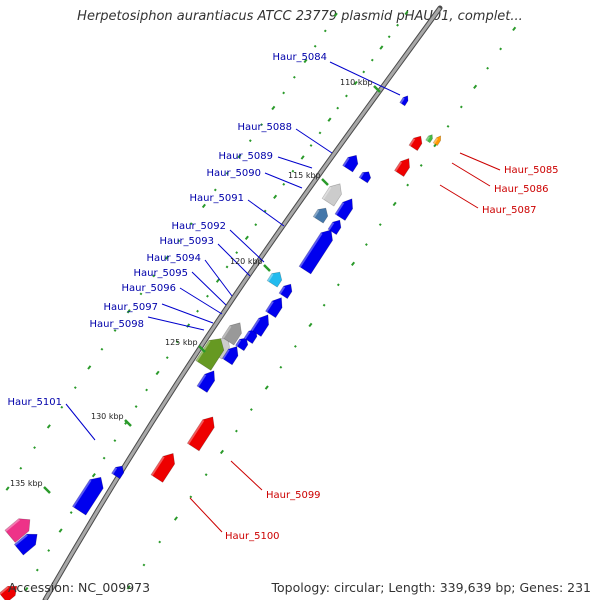  I want to click on gene-label-g5095: Haur_5095, so click(160, 273).